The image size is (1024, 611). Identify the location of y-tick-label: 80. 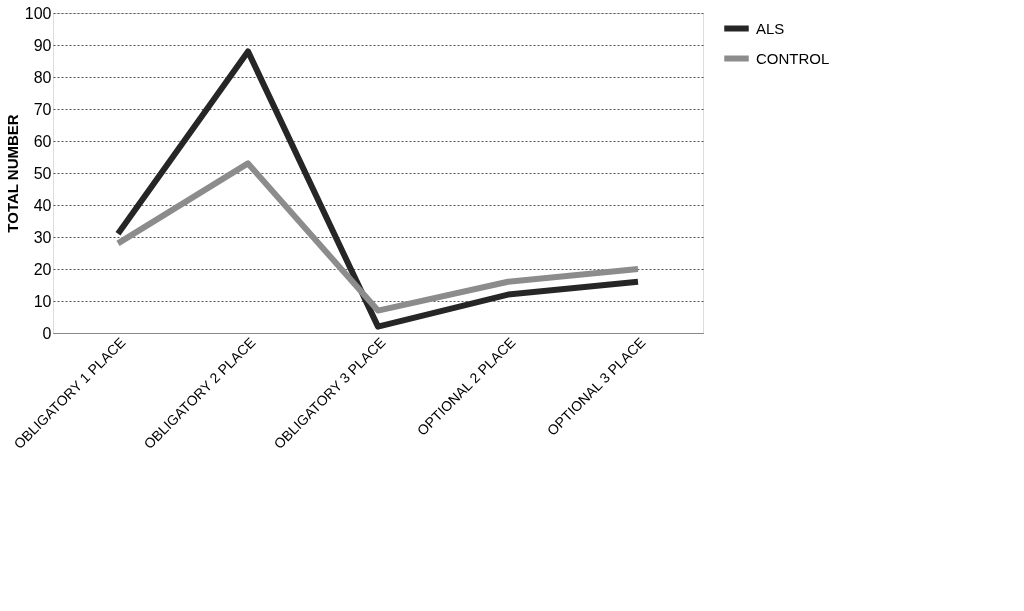
(42, 77).